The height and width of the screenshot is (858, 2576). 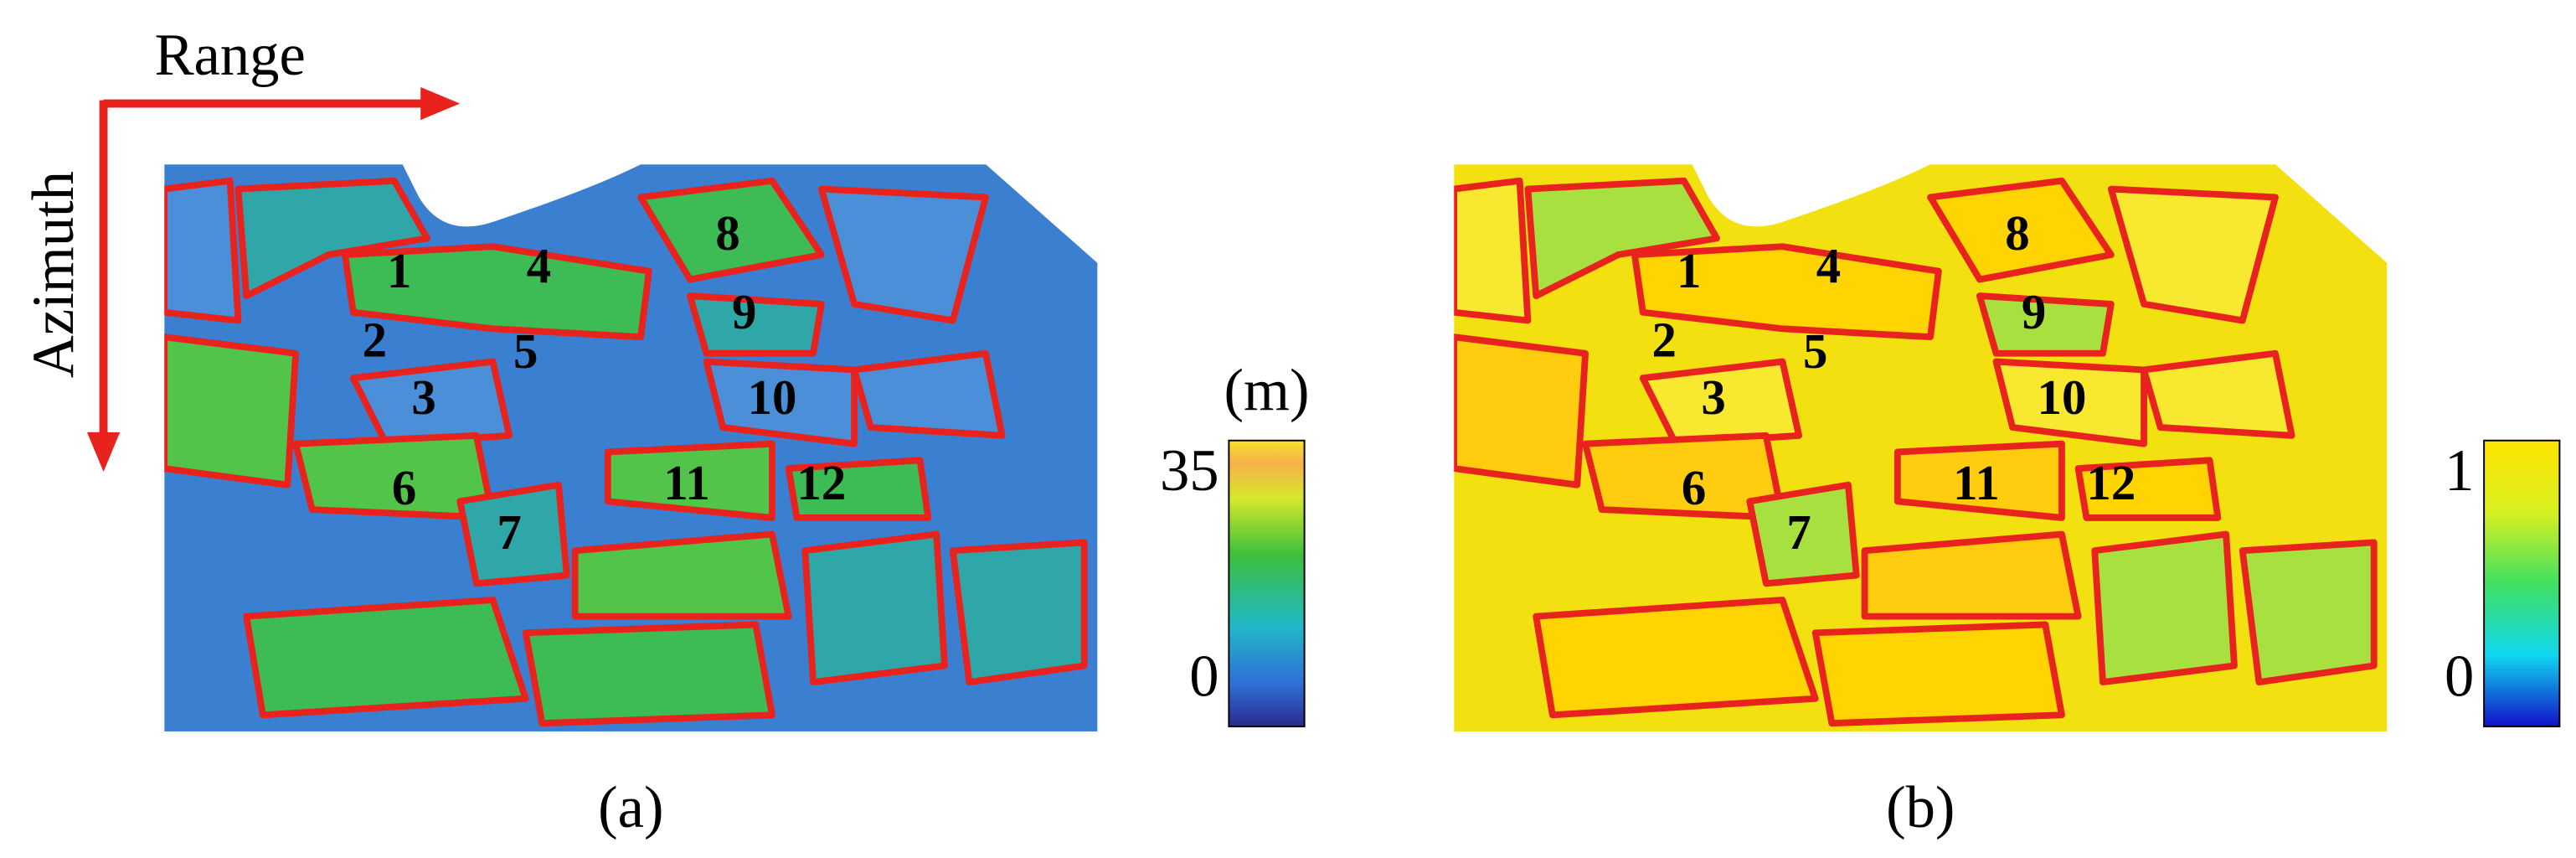 I want to click on colorbar-max: 35, so click(x=1189, y=471).